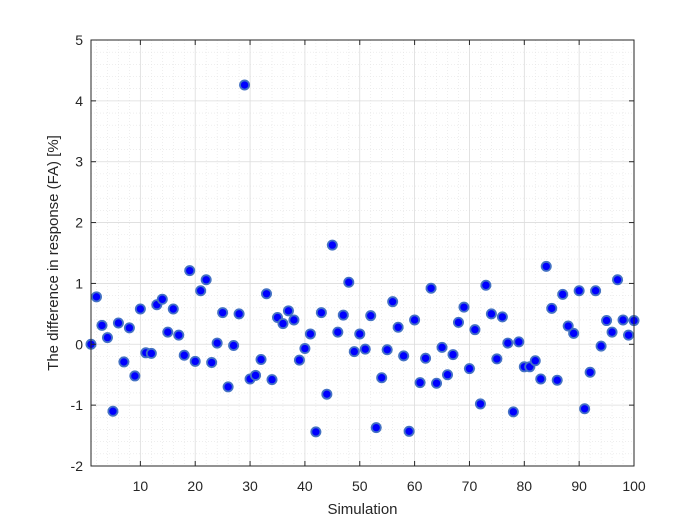  What do you see at coordinates (79, 40) in the screenshot?
I see `y-tick-label: 5` at bounding box center [79, 40].